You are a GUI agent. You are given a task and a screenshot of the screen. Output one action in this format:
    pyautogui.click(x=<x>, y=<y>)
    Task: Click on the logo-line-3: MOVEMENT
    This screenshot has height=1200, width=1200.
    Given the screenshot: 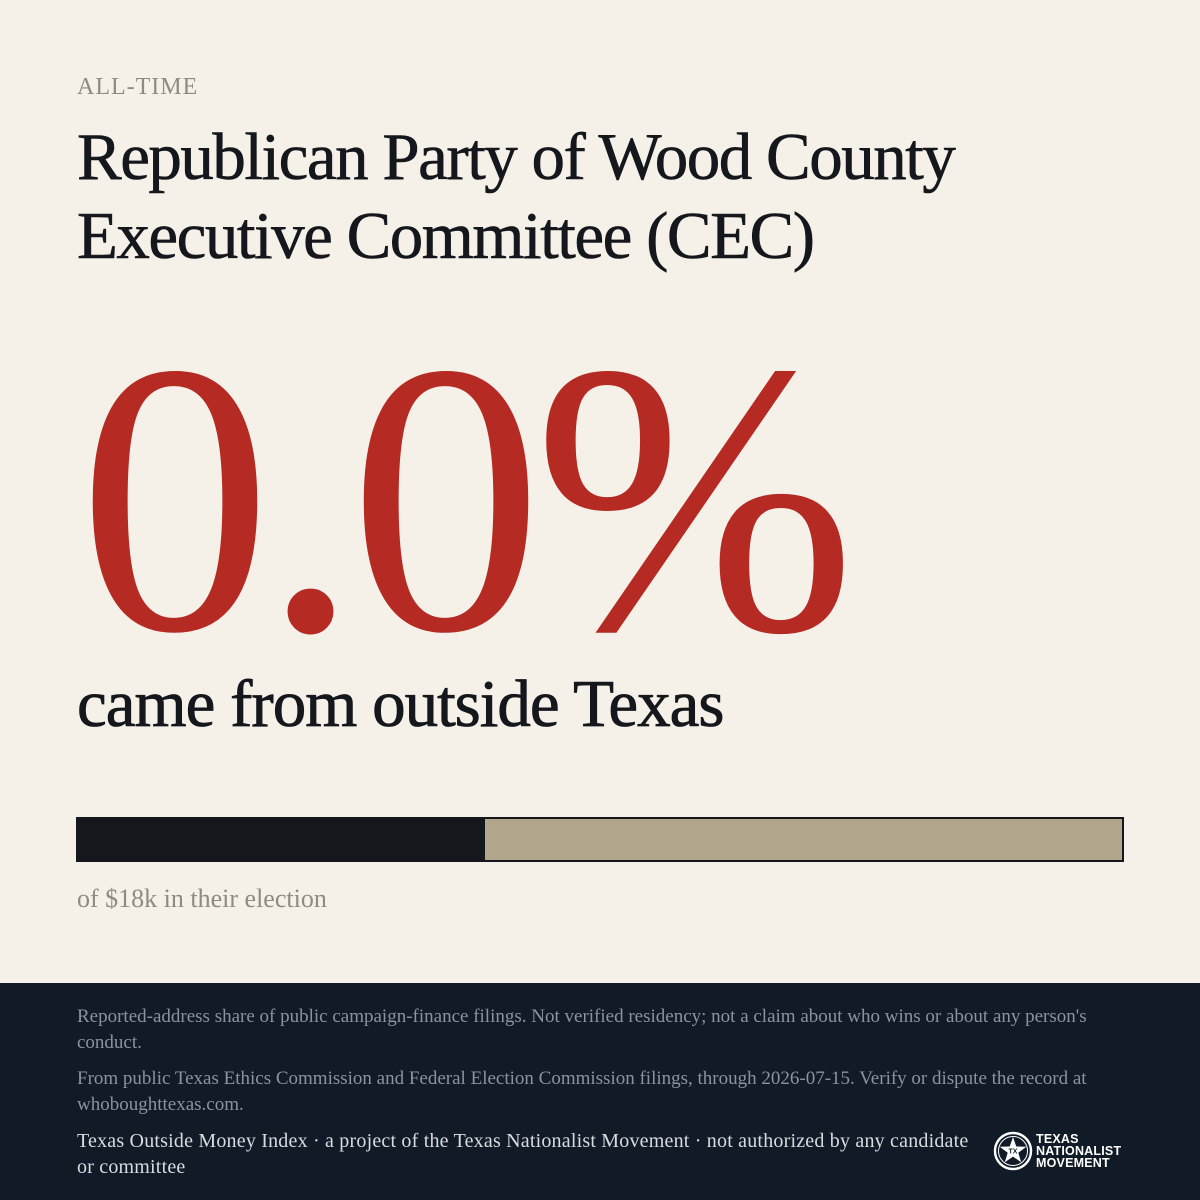 What is the action you would take?
    pyautogui.click(x=1073, y=1163)
    